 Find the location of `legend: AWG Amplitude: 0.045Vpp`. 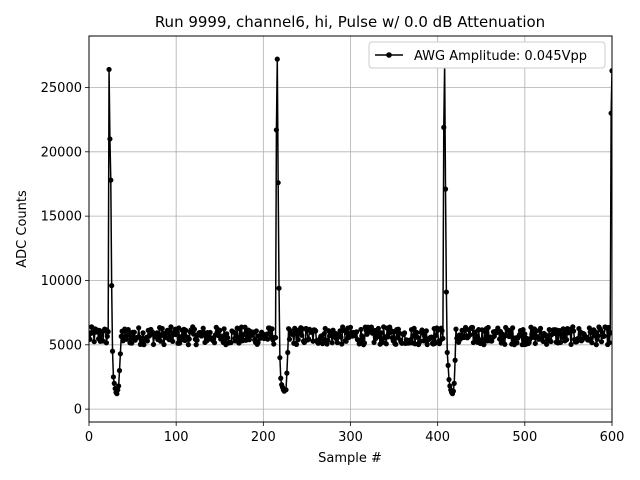

legend: AWG Amplitude: 0.045Vpp is located at coordinates (487, 55).